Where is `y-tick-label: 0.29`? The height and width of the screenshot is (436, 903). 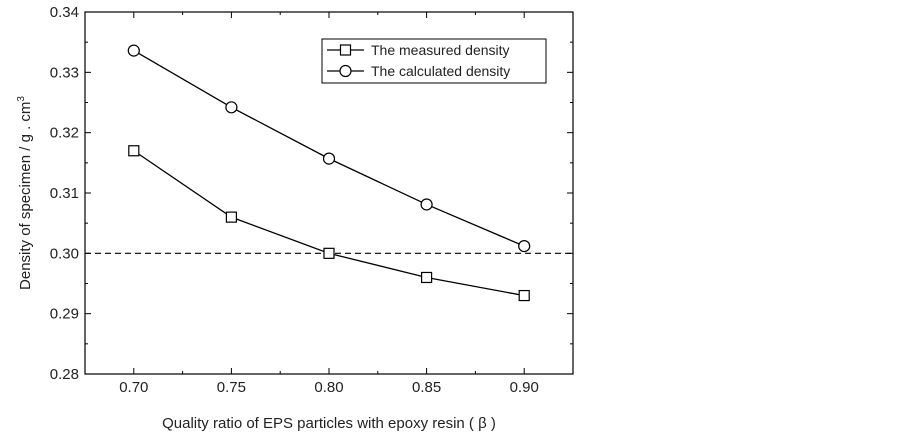 y-tick-label: 0.29 is located at coordinates (64, 314).